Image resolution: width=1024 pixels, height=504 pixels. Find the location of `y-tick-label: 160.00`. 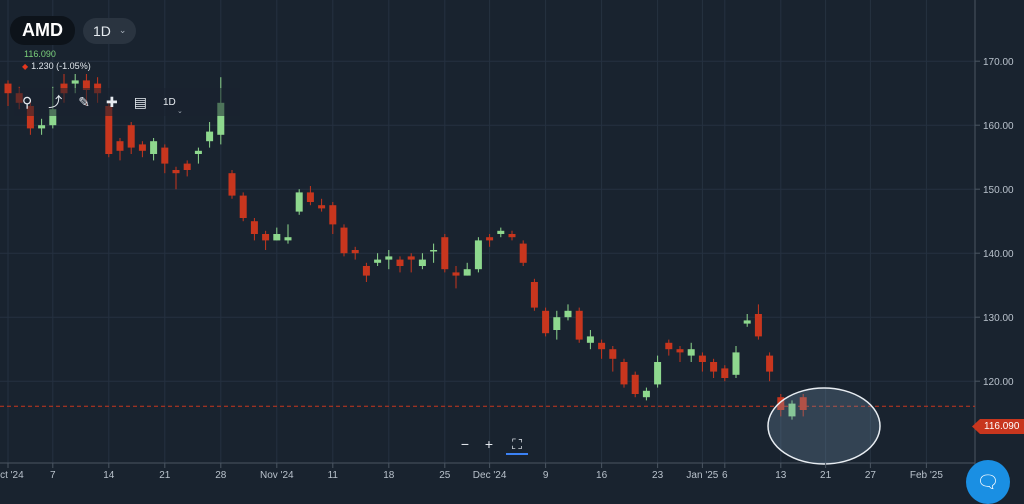

y-tick-label: 160.00 is located at coordinates (998, 126).